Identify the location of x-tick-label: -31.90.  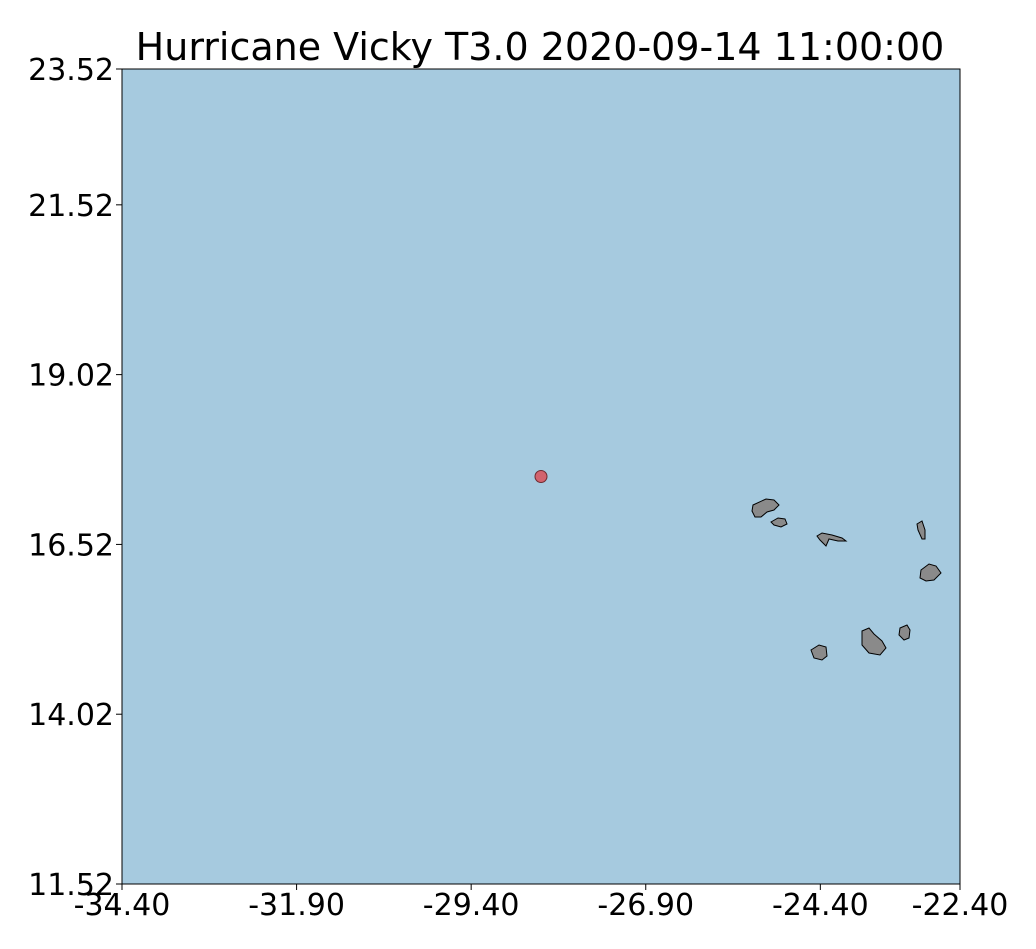
(296, 905).